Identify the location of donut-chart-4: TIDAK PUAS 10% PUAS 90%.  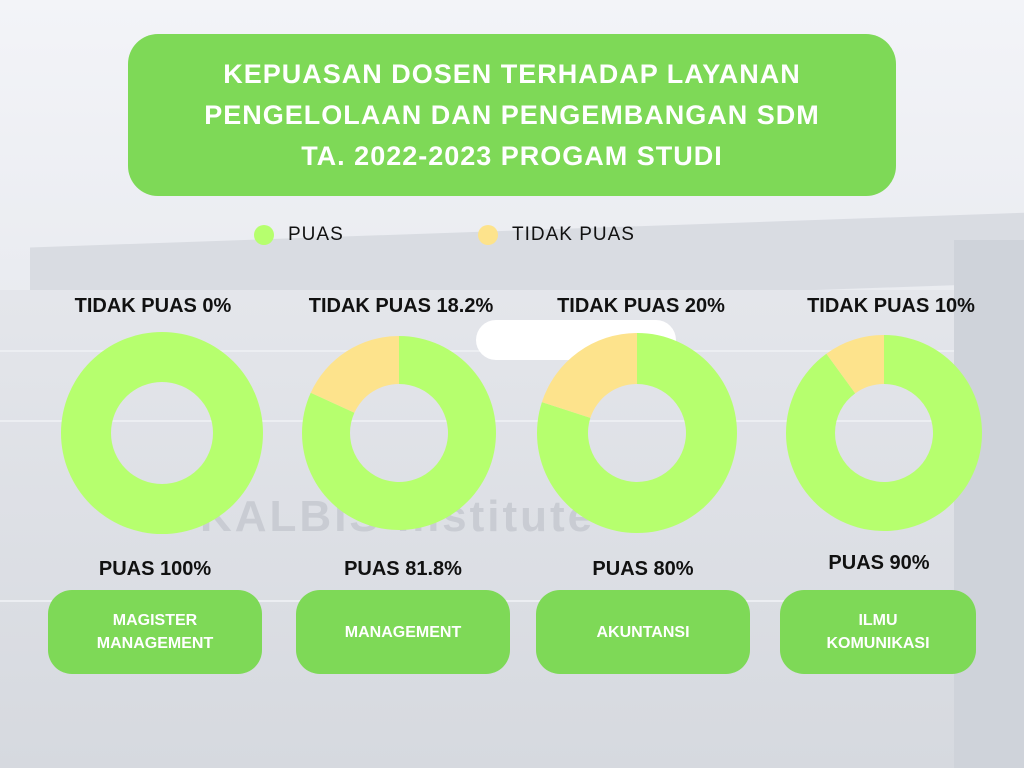
(883, 434).